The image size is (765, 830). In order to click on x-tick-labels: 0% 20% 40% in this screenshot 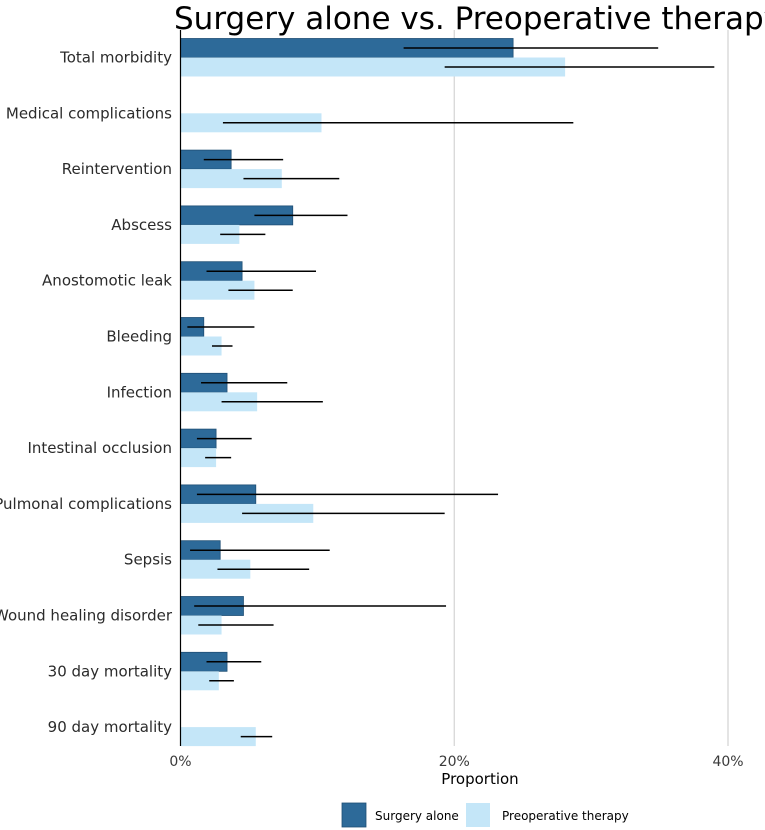, I will do `click(456, 762)`.